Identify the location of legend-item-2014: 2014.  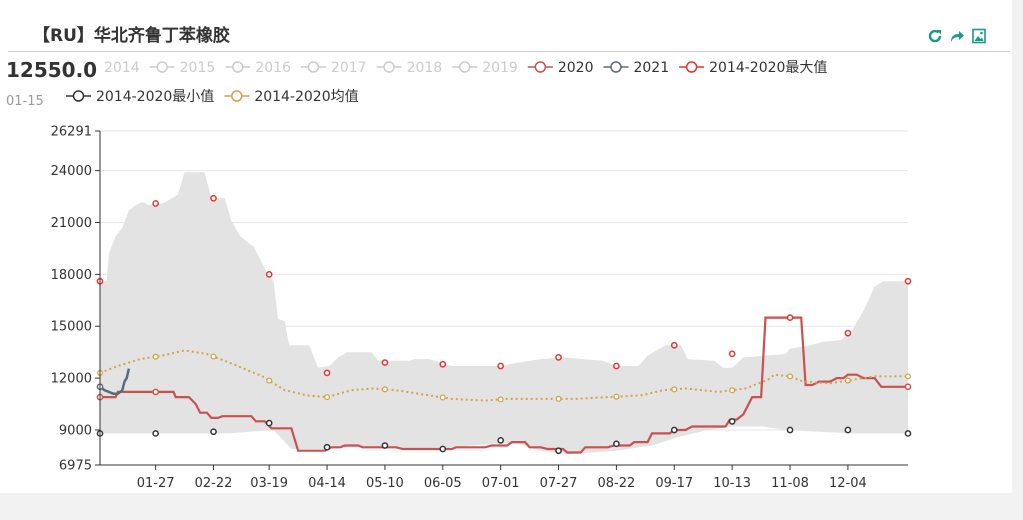
(122, 68).